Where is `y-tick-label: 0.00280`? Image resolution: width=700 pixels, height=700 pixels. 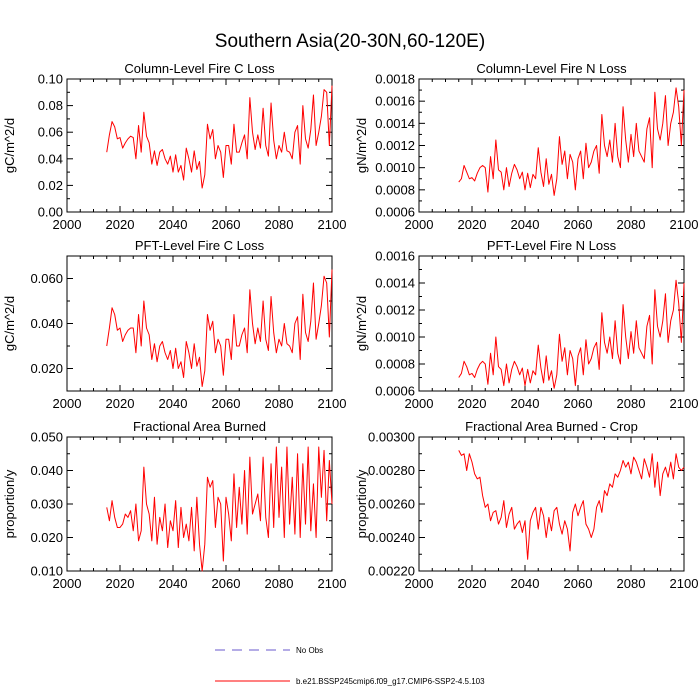 y-tick-label: 0.00280 is located at coordinates (391, 470).